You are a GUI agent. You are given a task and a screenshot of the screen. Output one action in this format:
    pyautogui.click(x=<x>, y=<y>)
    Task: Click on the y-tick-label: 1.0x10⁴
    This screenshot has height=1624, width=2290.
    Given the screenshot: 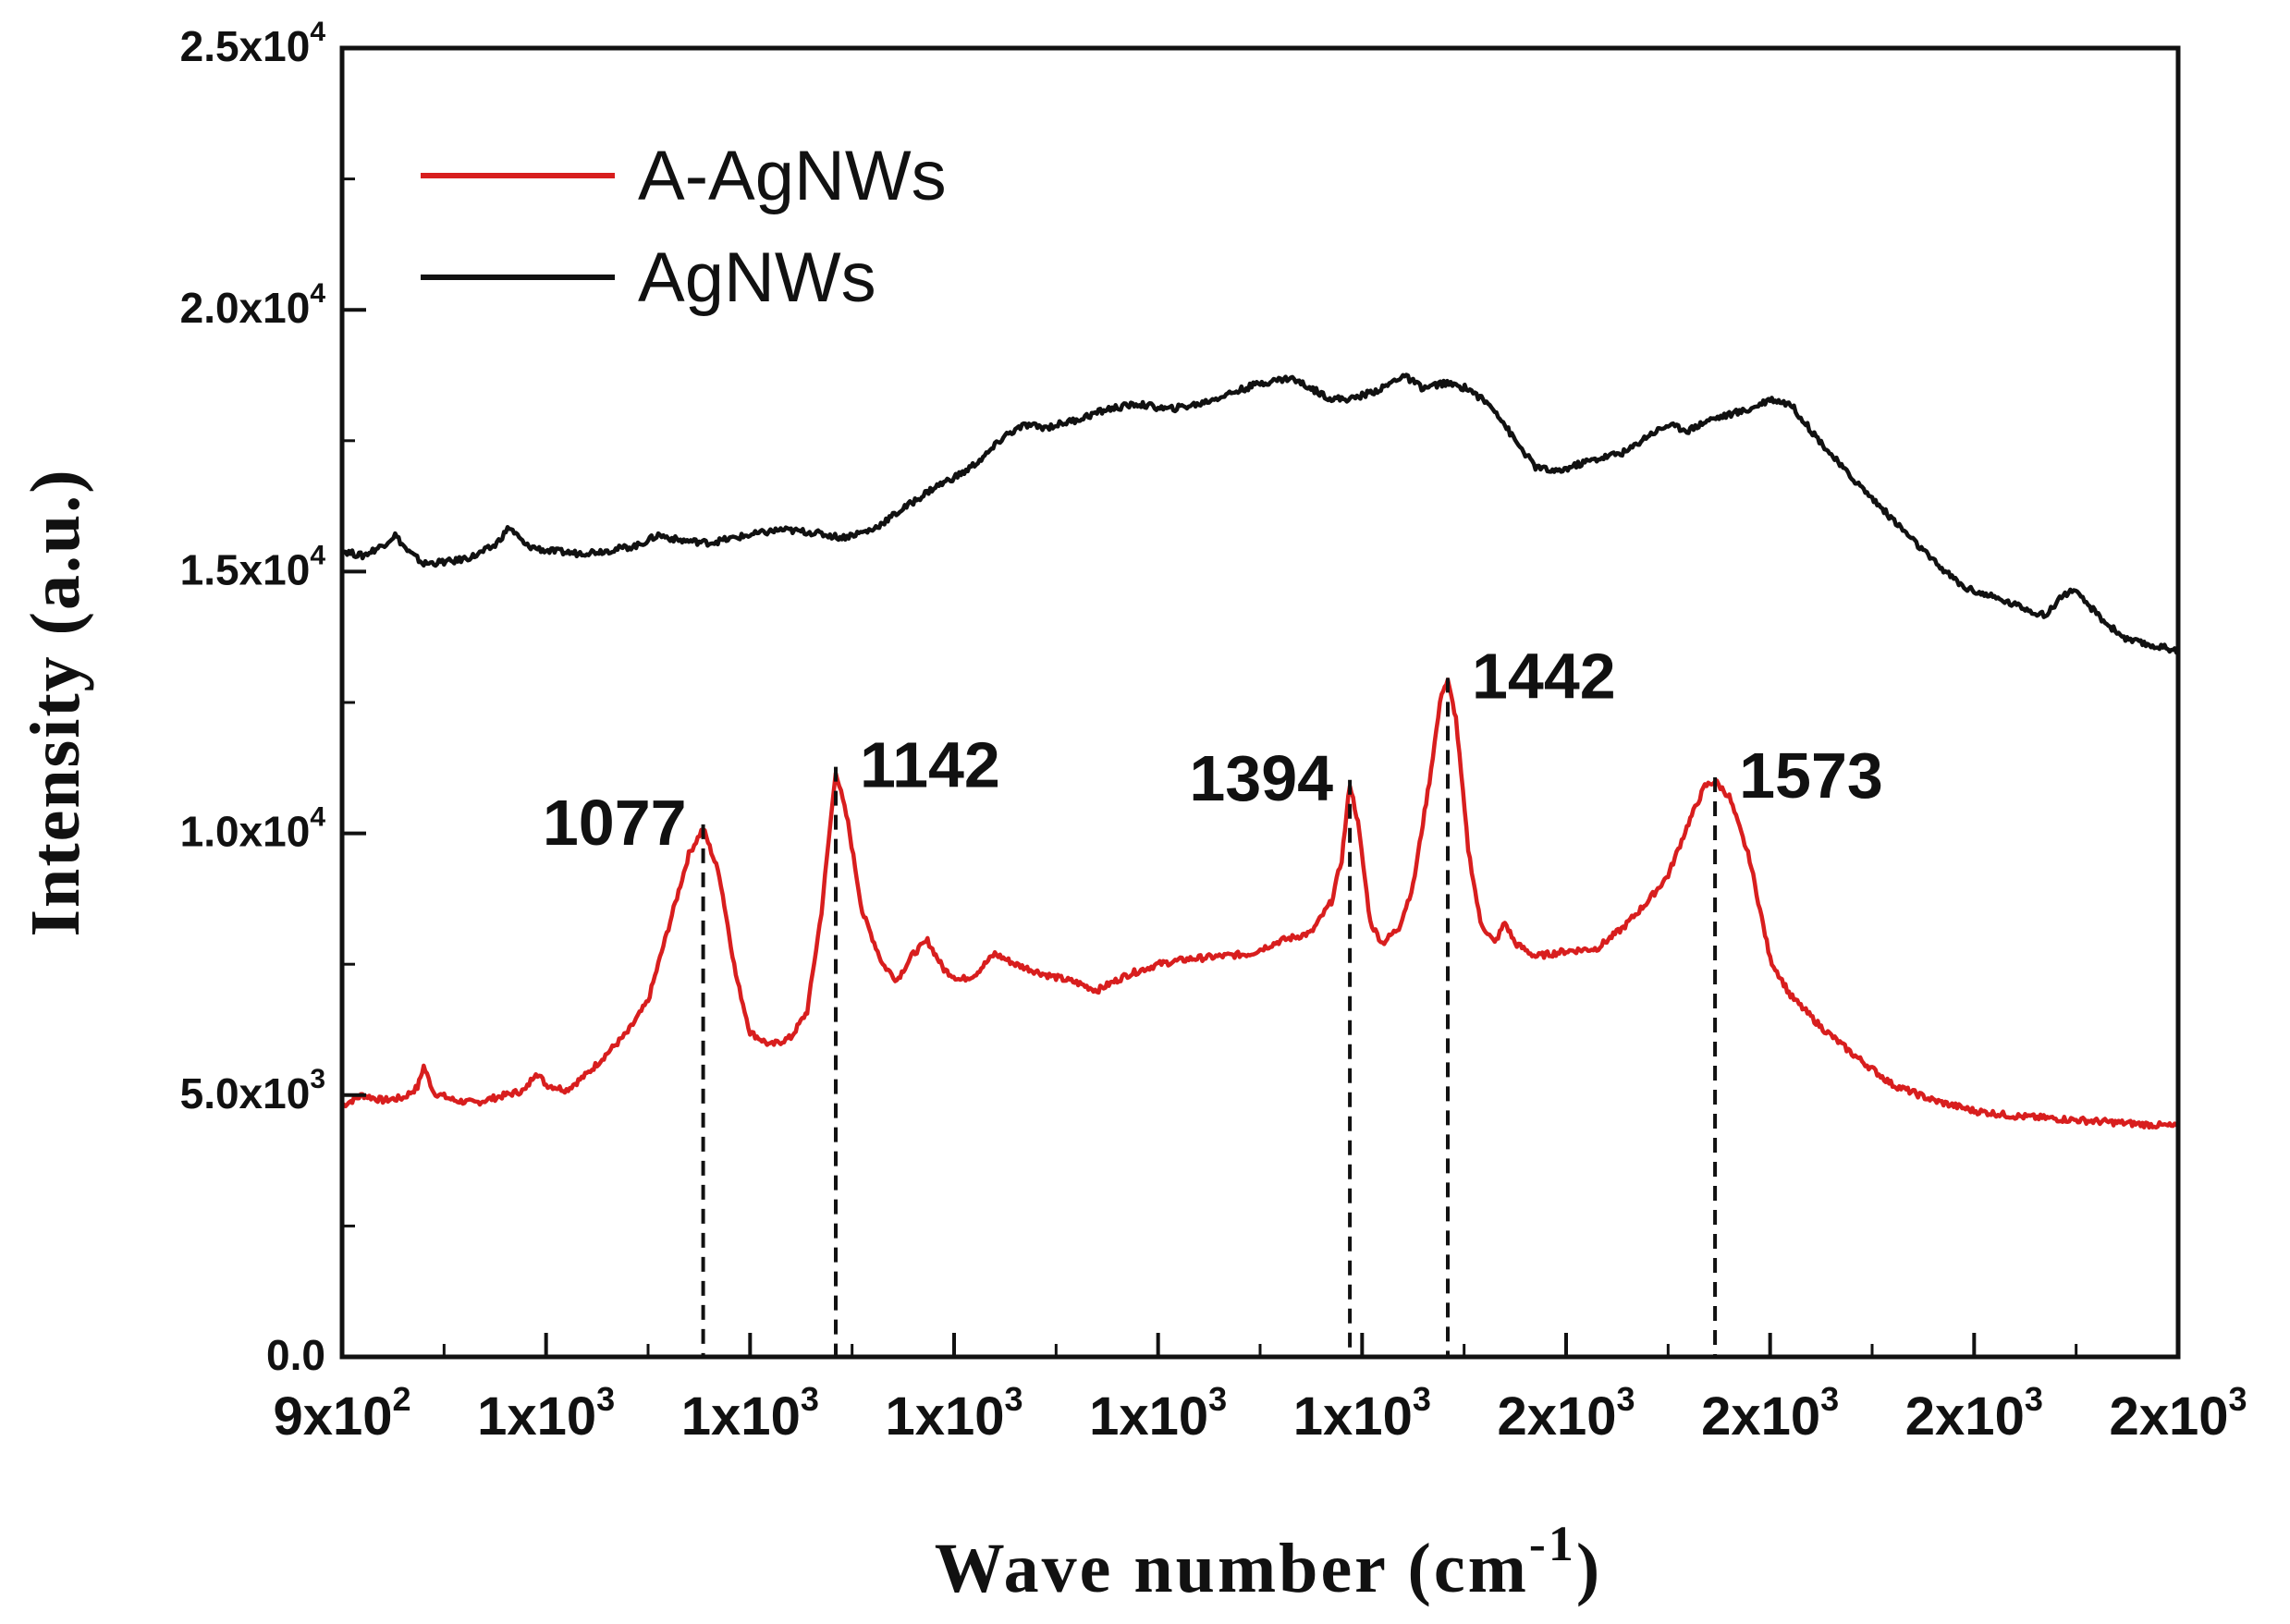 What is the action you would take?
    pyautogui.click(x=253, y=829)
    